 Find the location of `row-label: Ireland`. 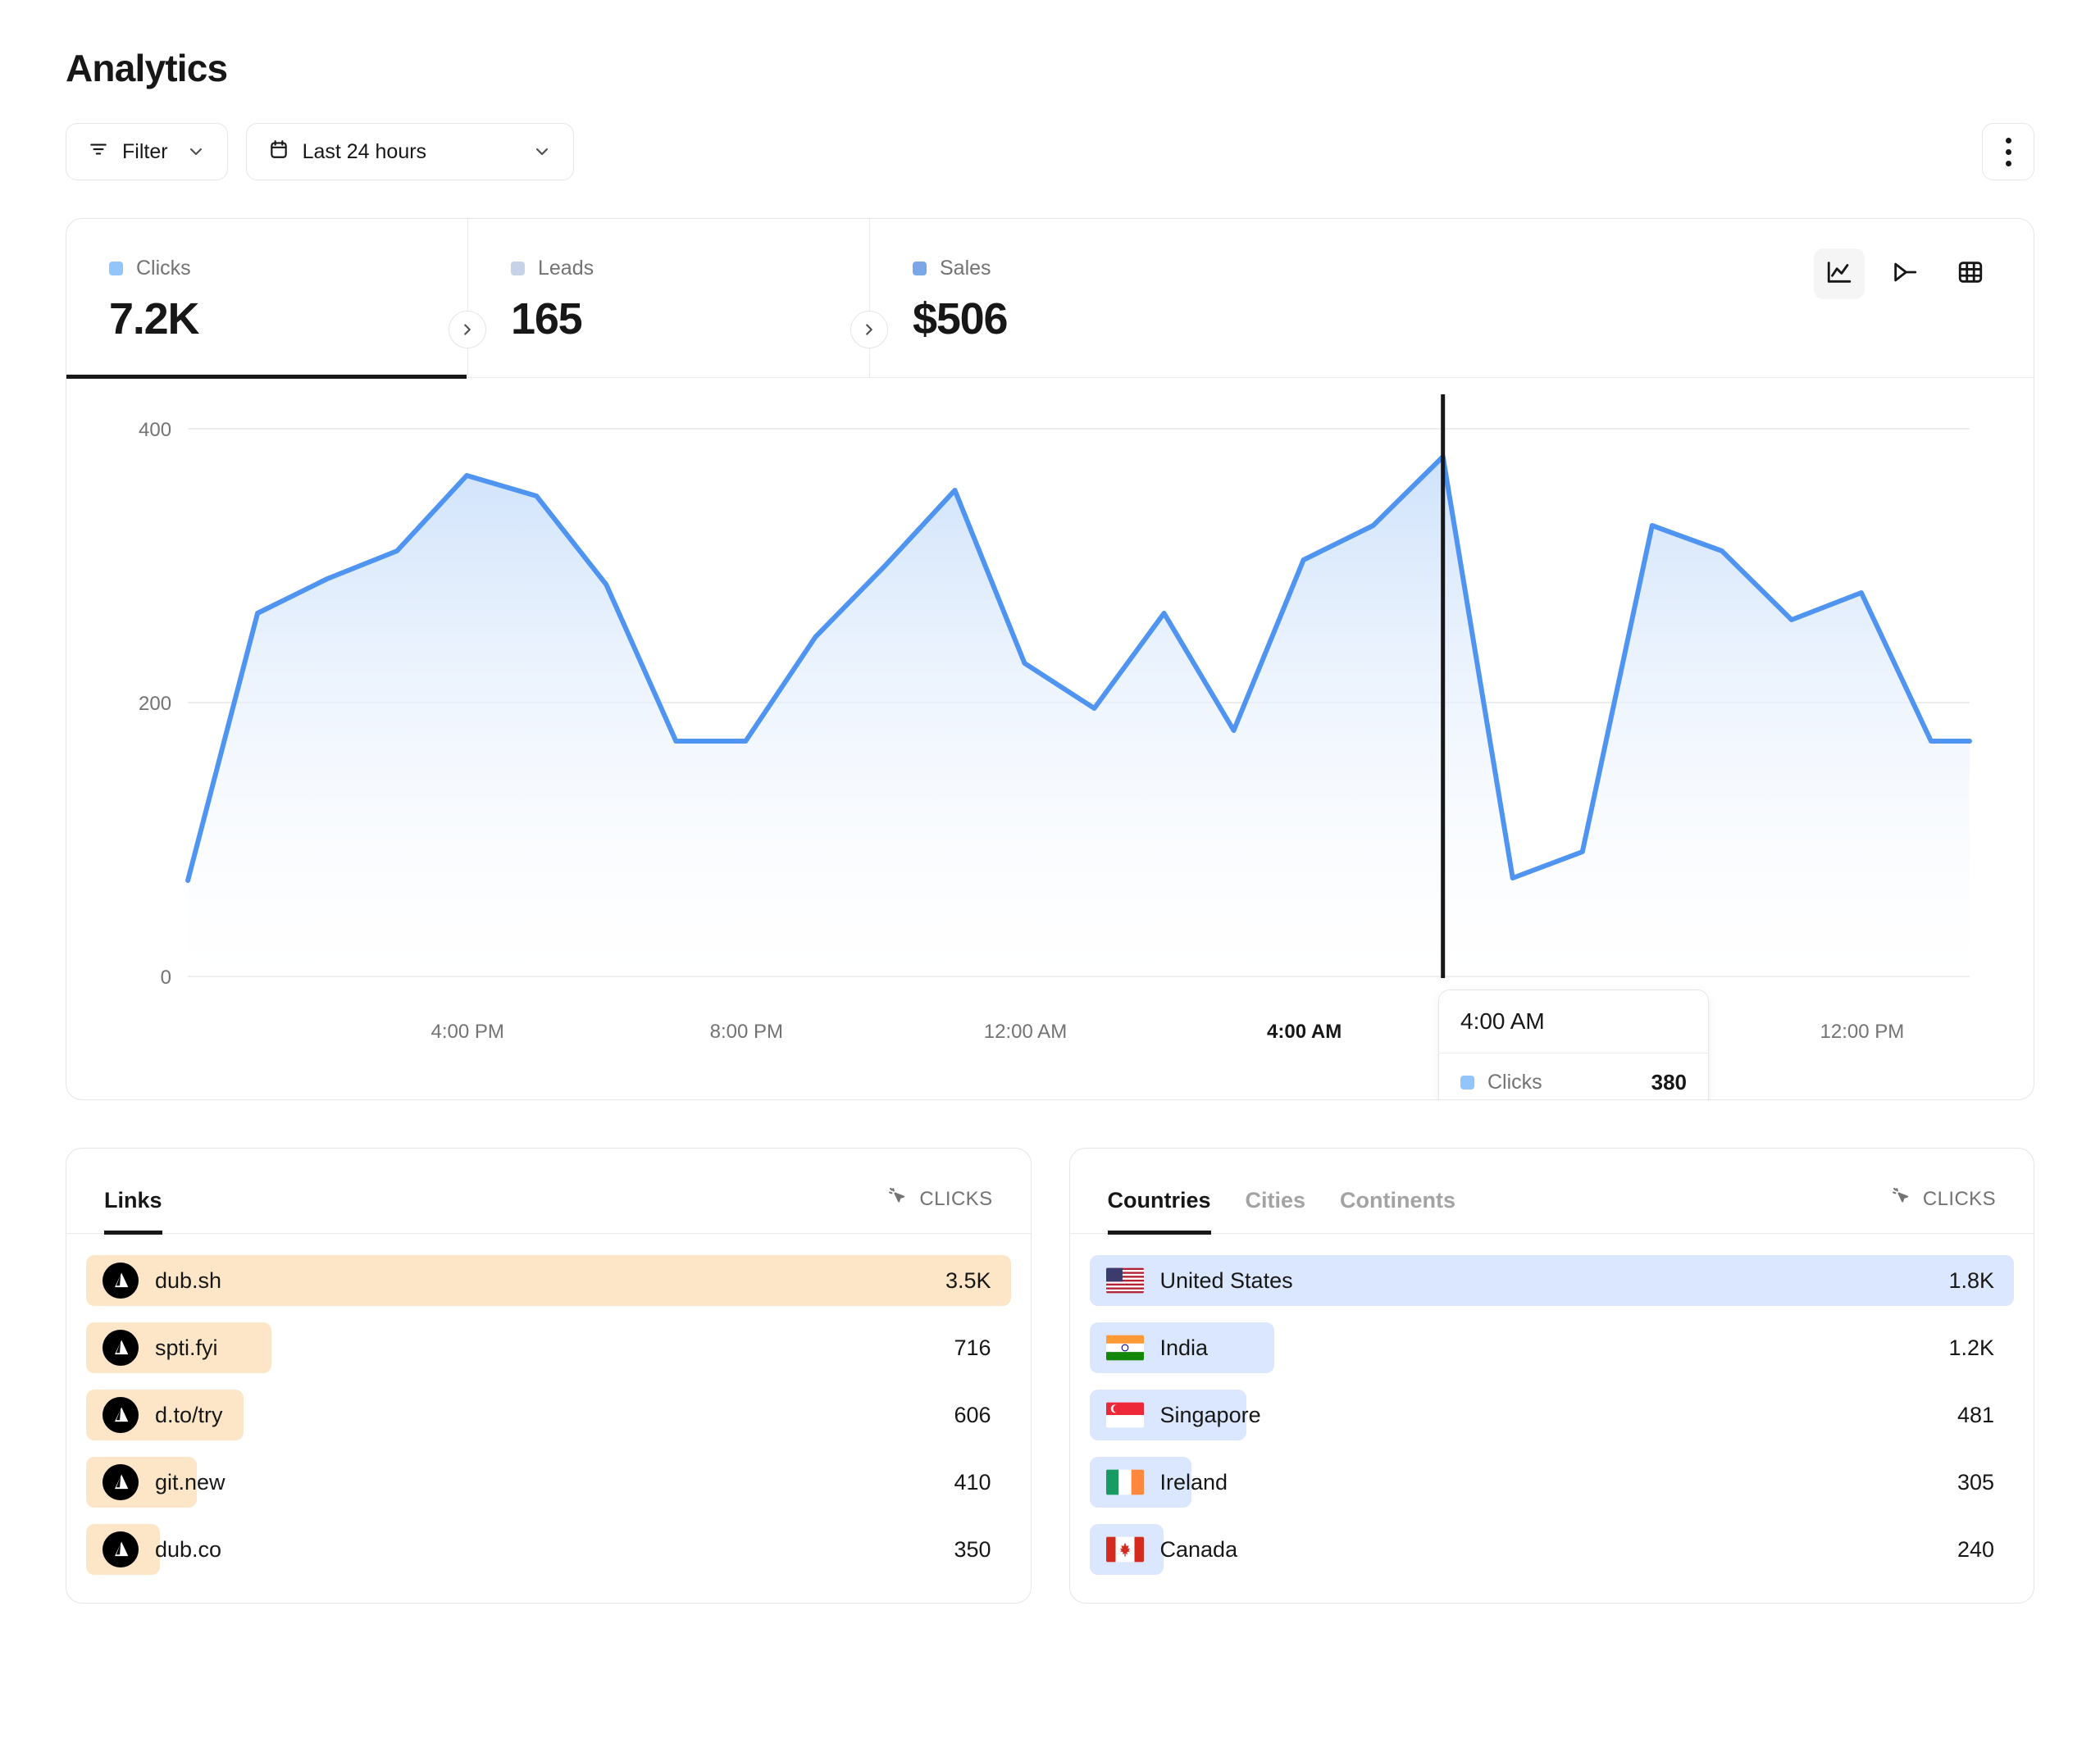

row-label: Ireland is located at coordinates (1193, 1482).